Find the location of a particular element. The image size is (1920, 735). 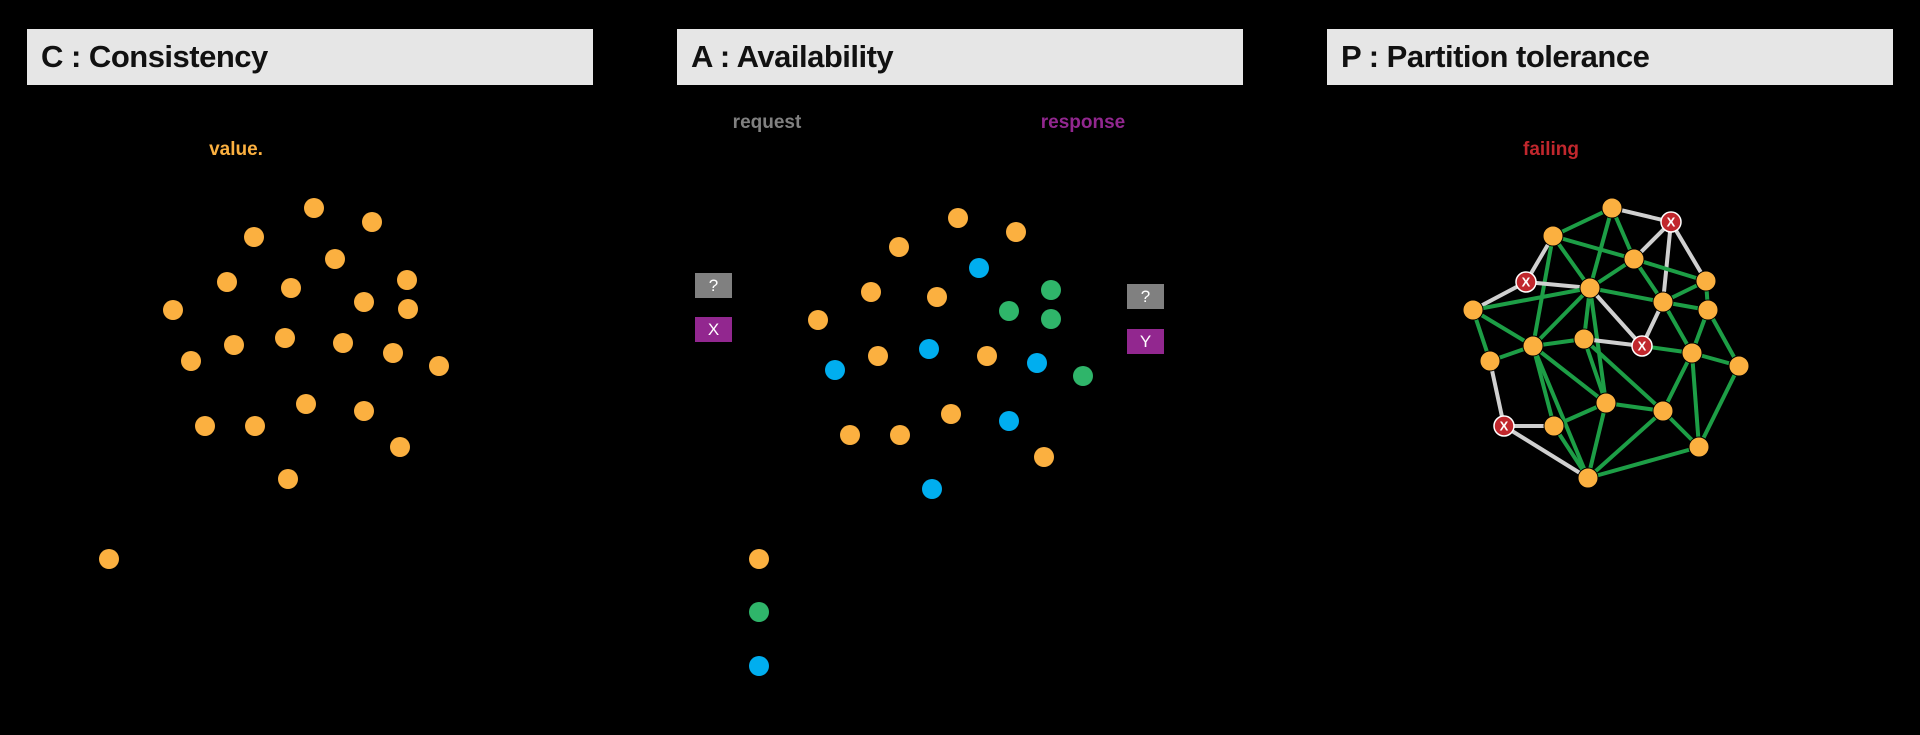

failing-label: failing is located at coordinates (1551, 149).